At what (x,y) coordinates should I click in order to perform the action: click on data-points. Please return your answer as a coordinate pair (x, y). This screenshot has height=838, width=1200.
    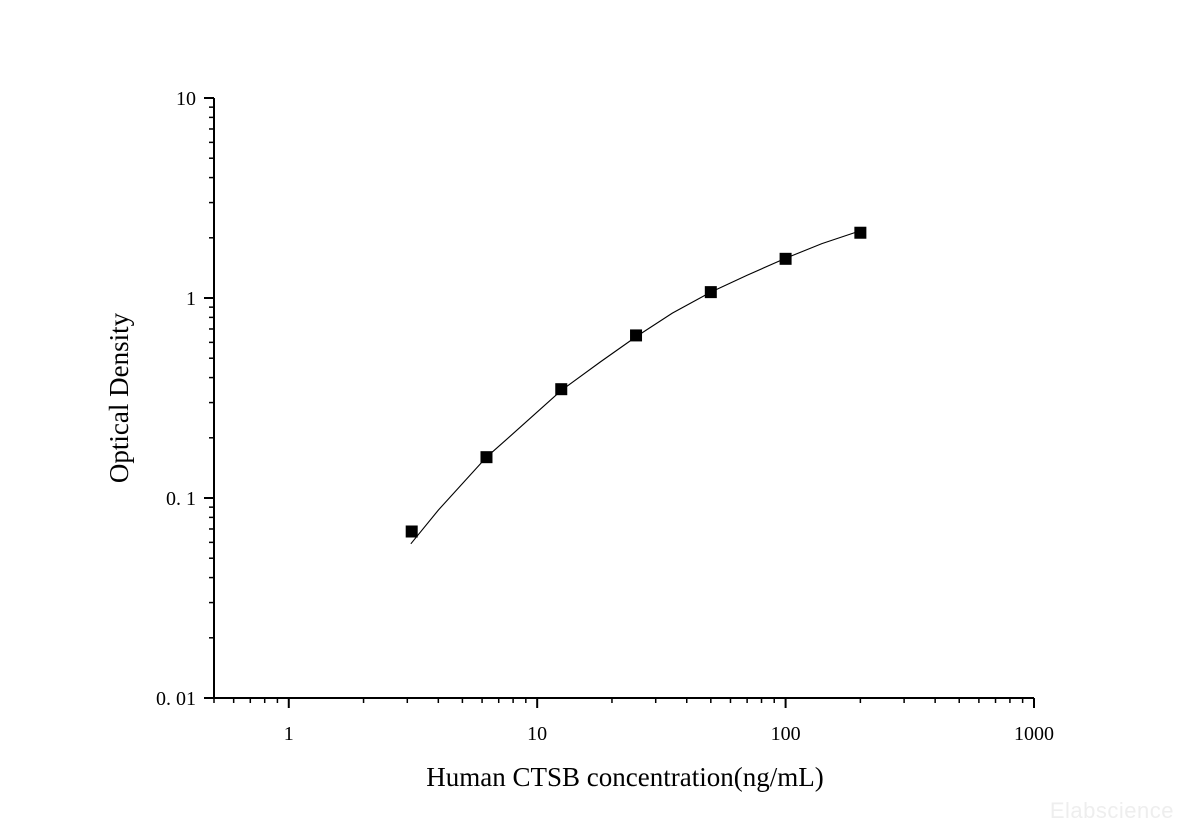
    Looking at the image, I should click on (636, 382).